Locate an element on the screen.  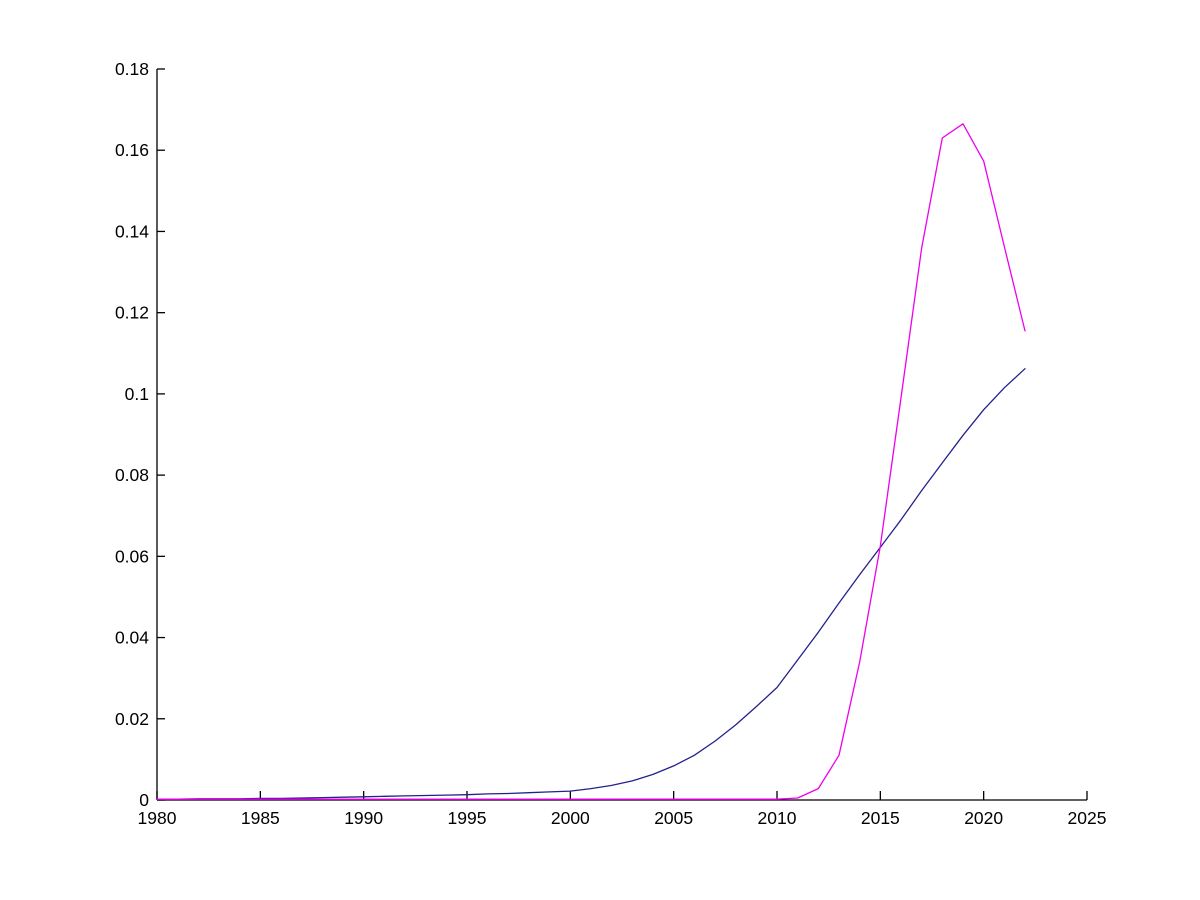
y-tick-label: 0.04 is located at coordinates (132, 638).